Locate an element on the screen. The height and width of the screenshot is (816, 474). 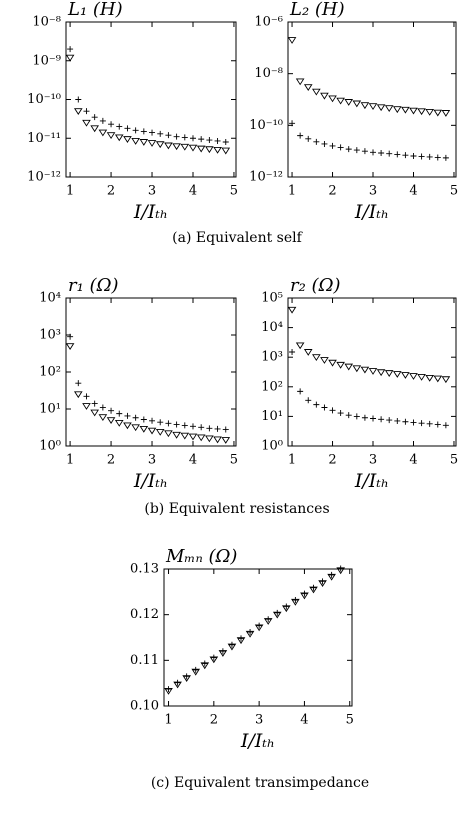
y-tick-label: 10⁻⁸ is located at coordinates (46, 22).